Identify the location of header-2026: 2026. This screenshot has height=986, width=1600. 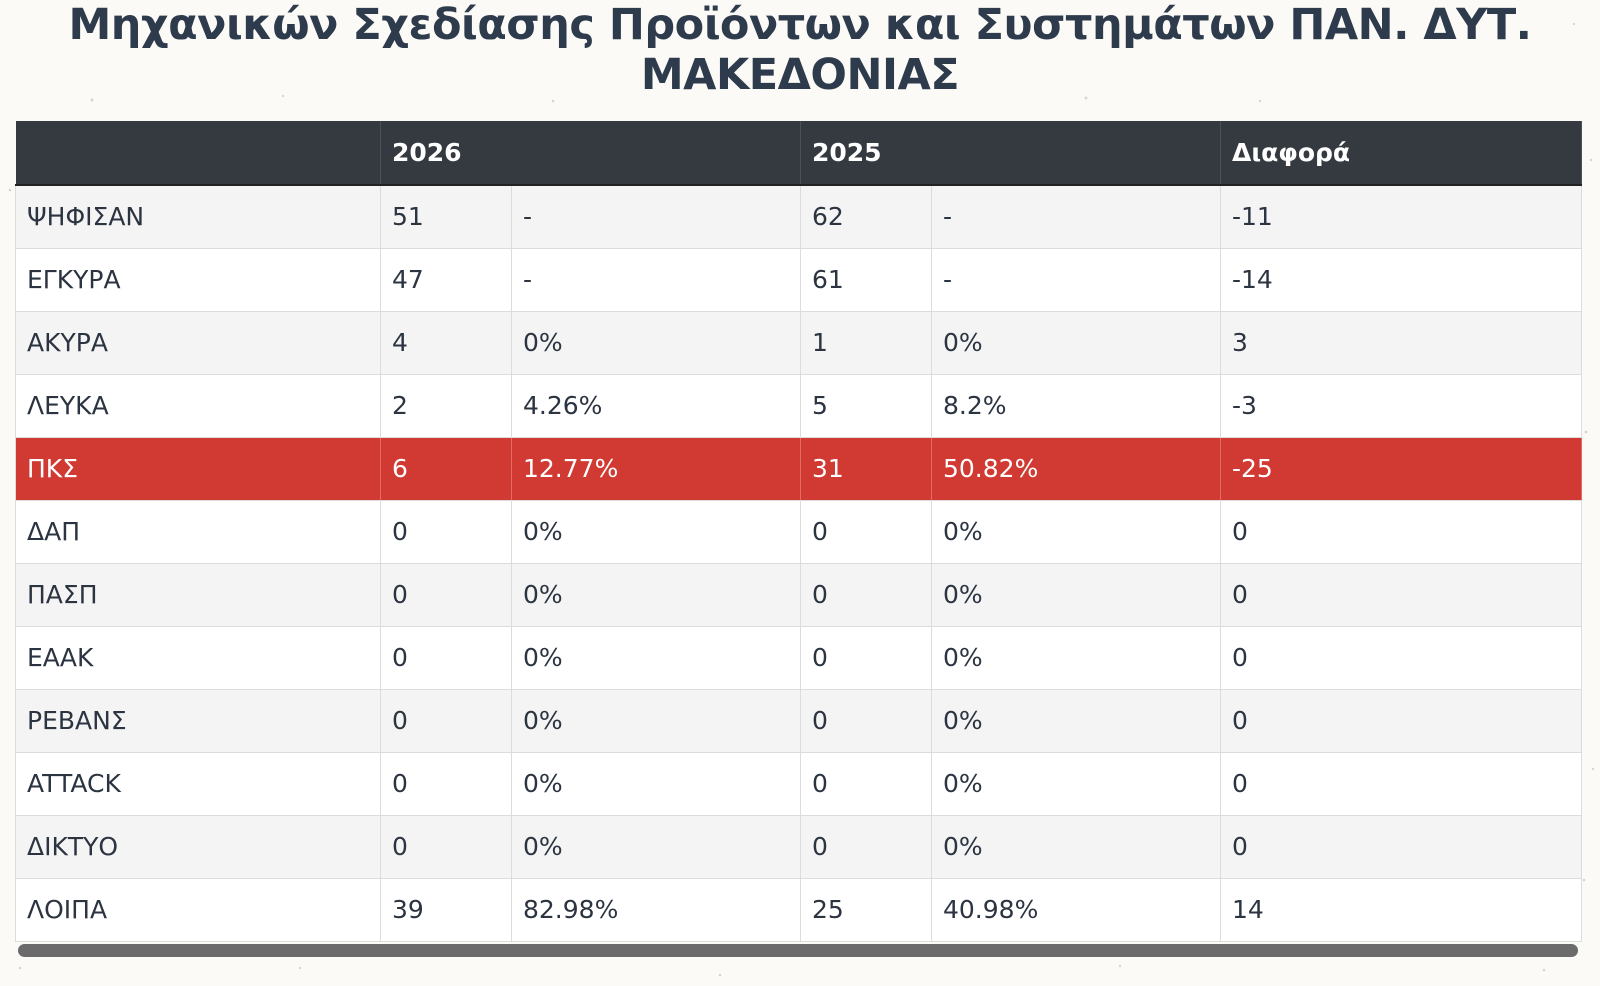
(590, 153).